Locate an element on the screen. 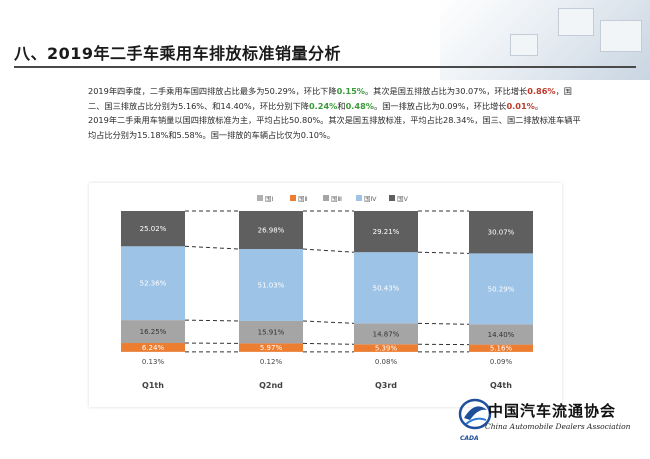 The height and width of the screenshot is (459, 650). logo-english-name: China Automobile Dealers Association is located at coordinates (558, 426).